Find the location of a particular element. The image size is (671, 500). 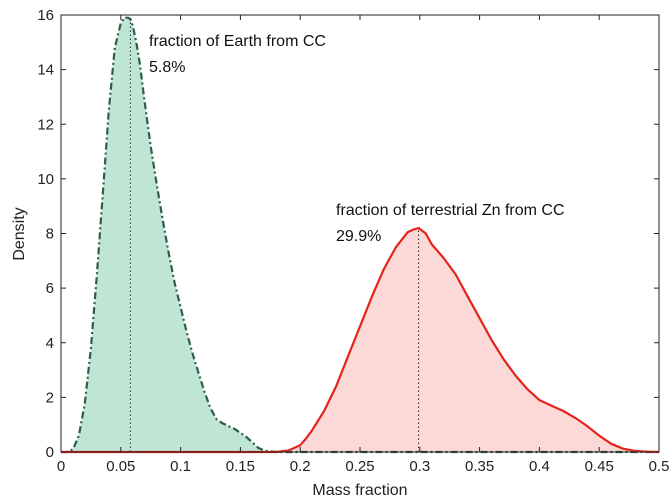

annotation-zn-label: fraction of terrestrial Zn from CC is located at coordinates (450, 210).